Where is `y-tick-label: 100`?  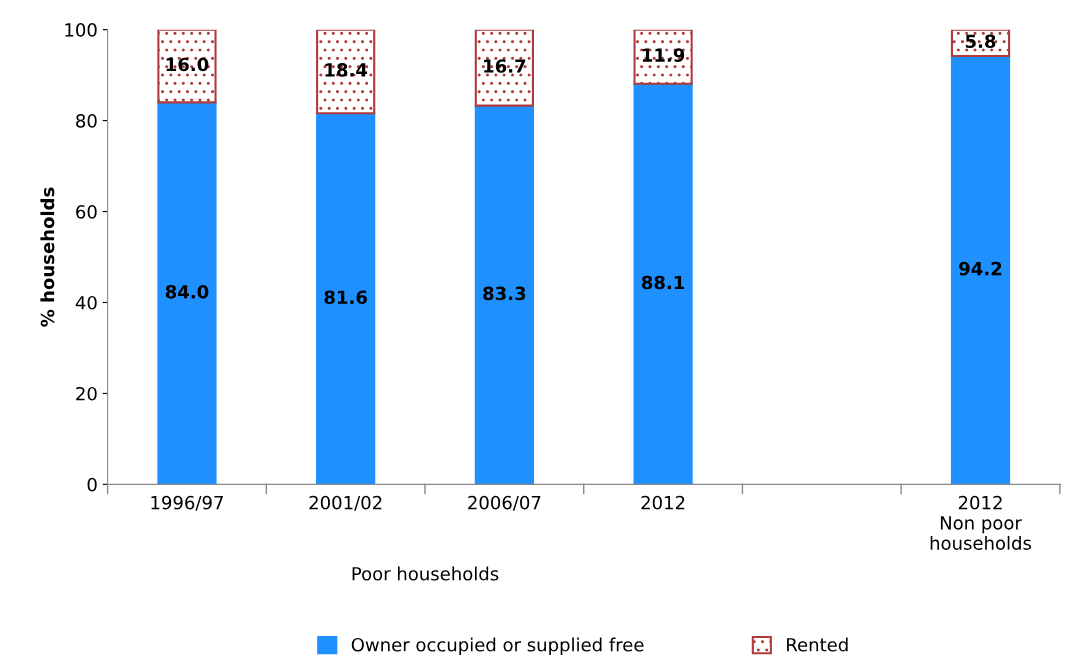
y-tick-label: 100 is located at coordinates (81, 30).